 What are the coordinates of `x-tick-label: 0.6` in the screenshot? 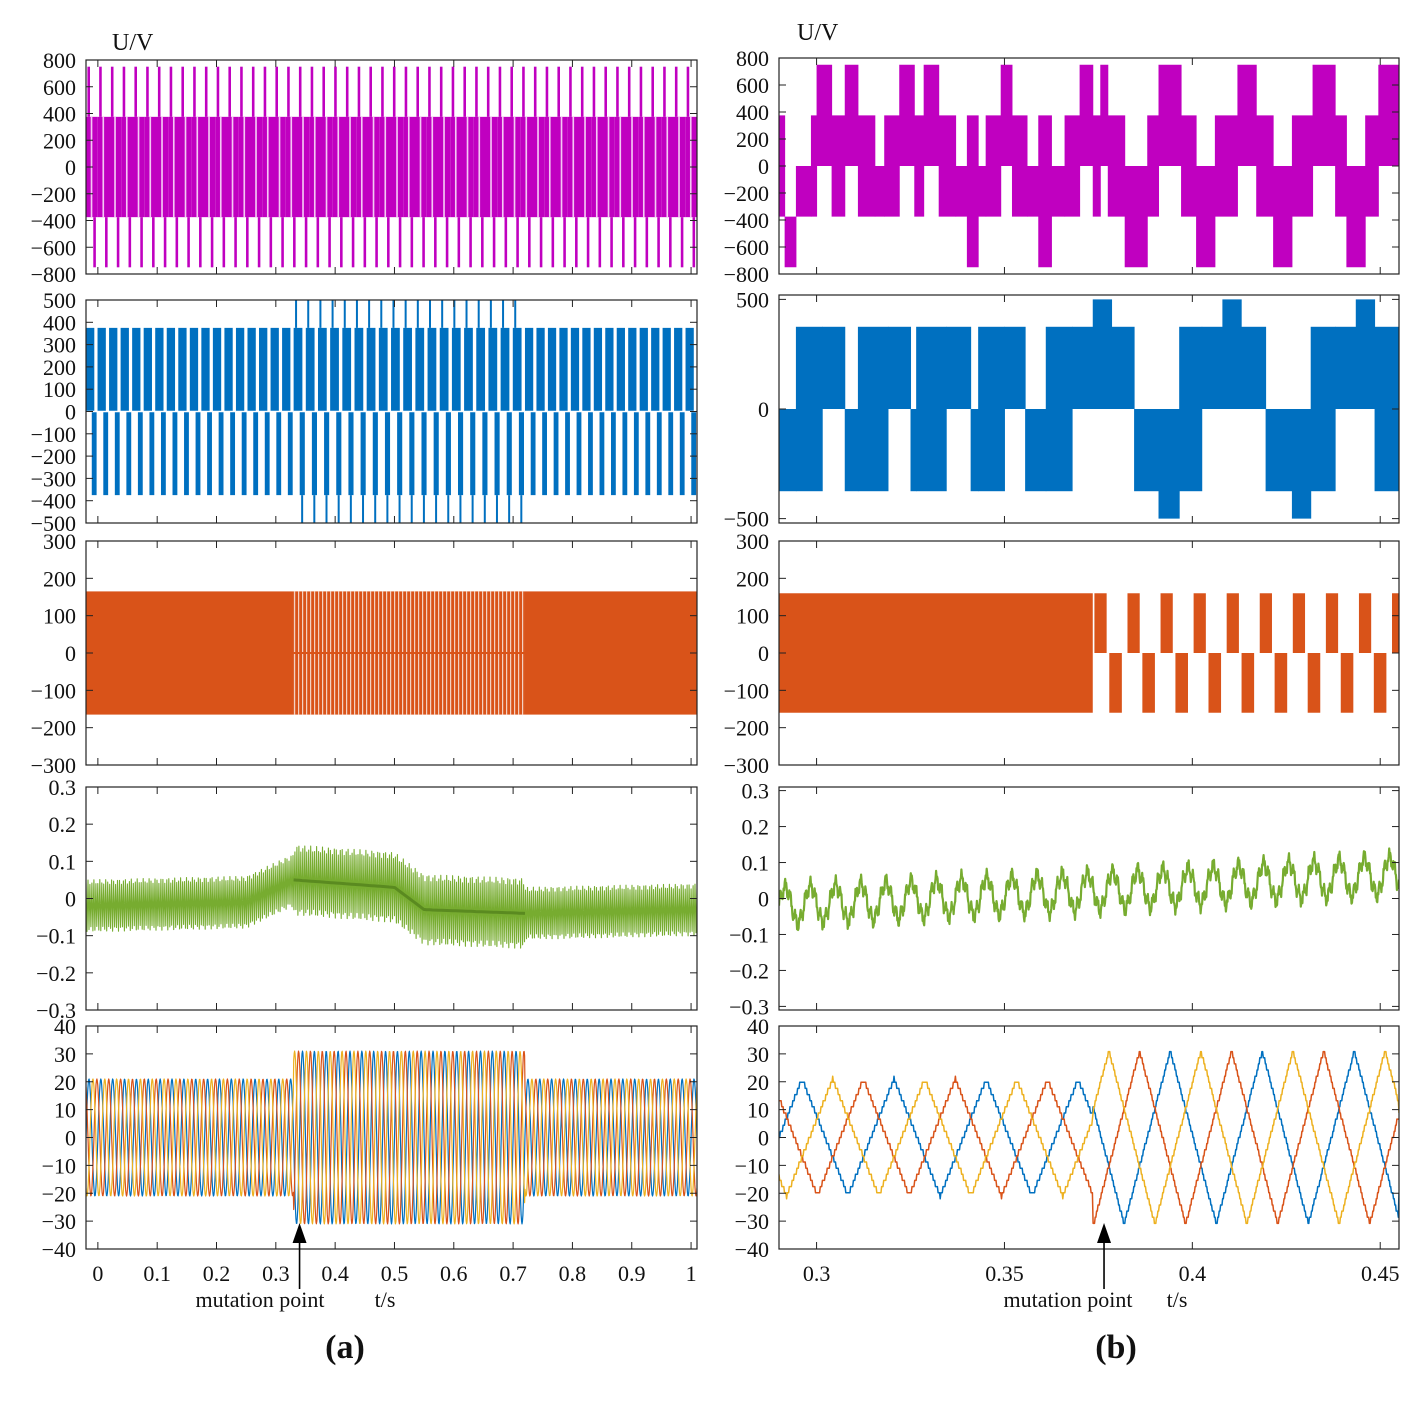 It's located at (454, 1273).